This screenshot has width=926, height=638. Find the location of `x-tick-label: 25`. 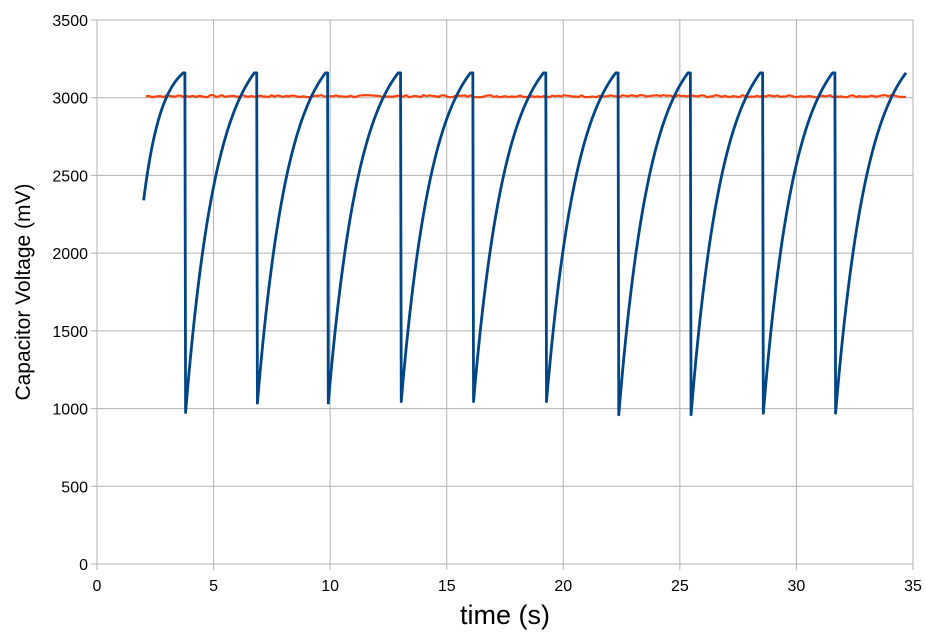

x-tick-label: 25 is located at coordinates (680, 586).